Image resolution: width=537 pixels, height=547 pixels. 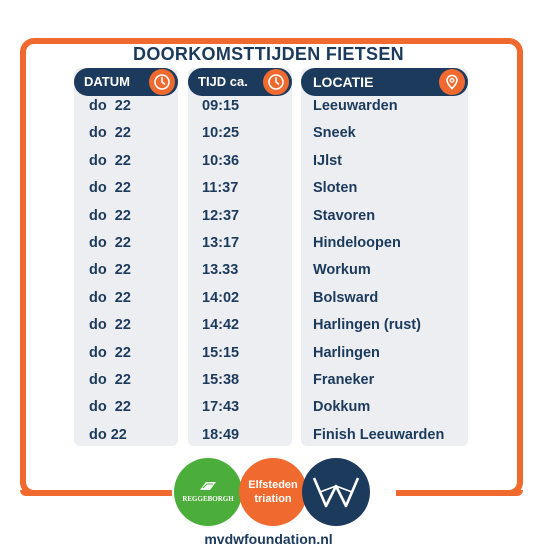 I want to click on tijd-cell: 13.33, so click(x=220, y=270).